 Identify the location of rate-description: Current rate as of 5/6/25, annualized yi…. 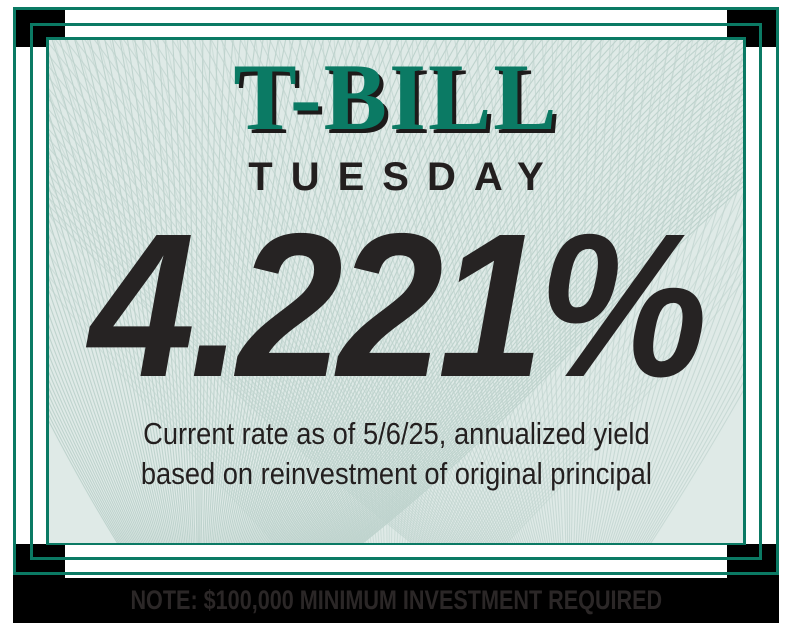
(395, 453).